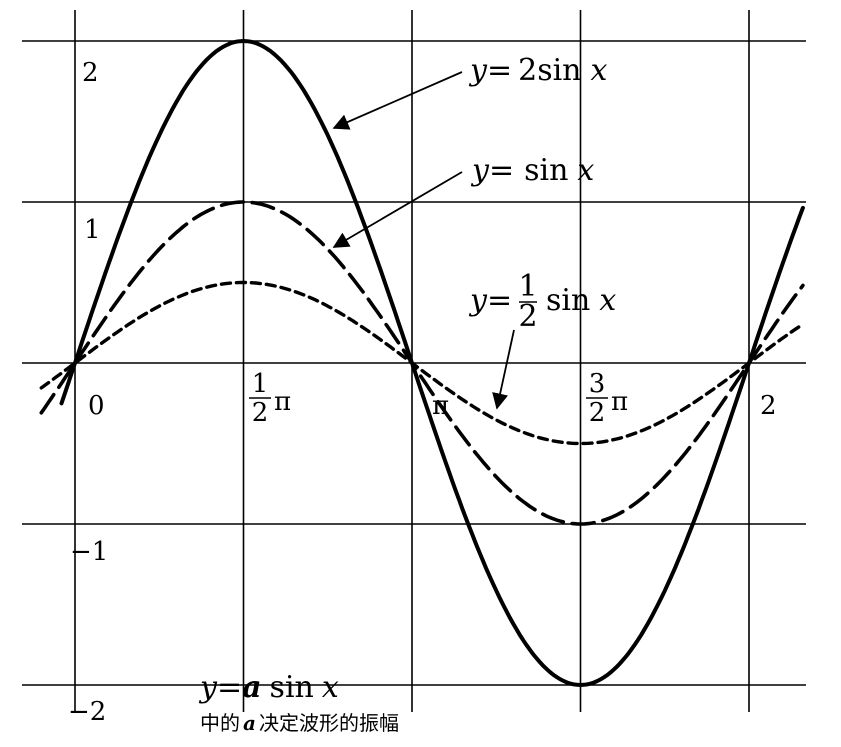 The image size is (841, 747). Describe the element at coordinates (220, 687) in the screenshot. I see `caption-formula-prefix: y=` at that location.